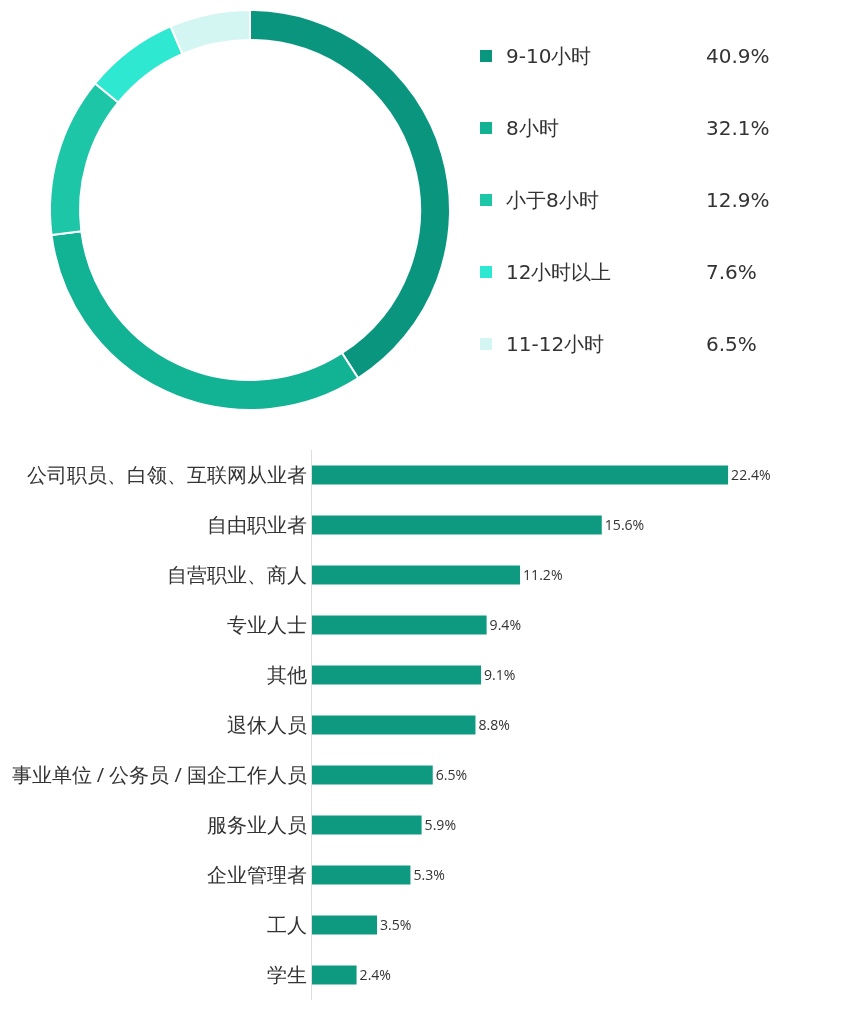 Image resolution: width=860 pixels, height=1025 pixels. What do you see at coordinates (287, 924) in the screenshot?
I see `y-tick-label: 工人` at bounding box center [287, 924].